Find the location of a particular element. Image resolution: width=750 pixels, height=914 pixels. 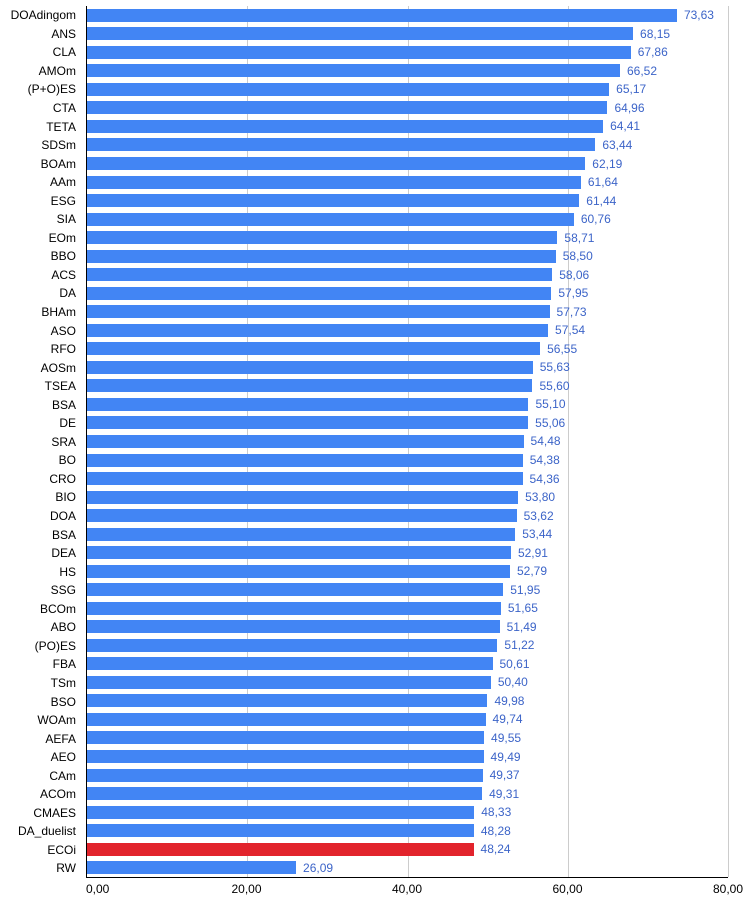

bar-row: 48,33 is located at coordinates (407, 812).